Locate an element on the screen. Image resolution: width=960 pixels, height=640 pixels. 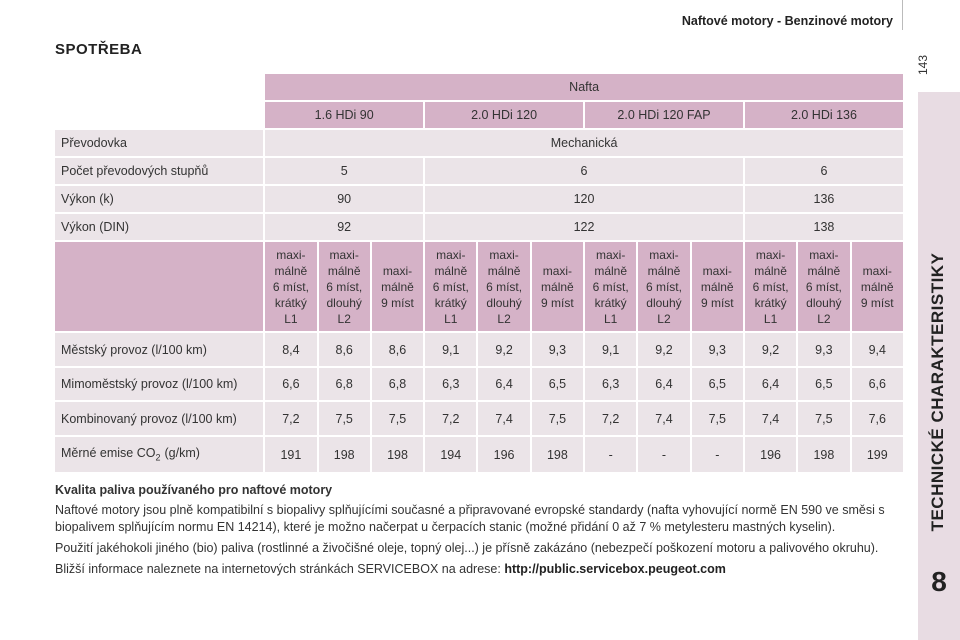
row-label: Mimoměstský provoz (l/100 km) is located at coordinates (159, 384).